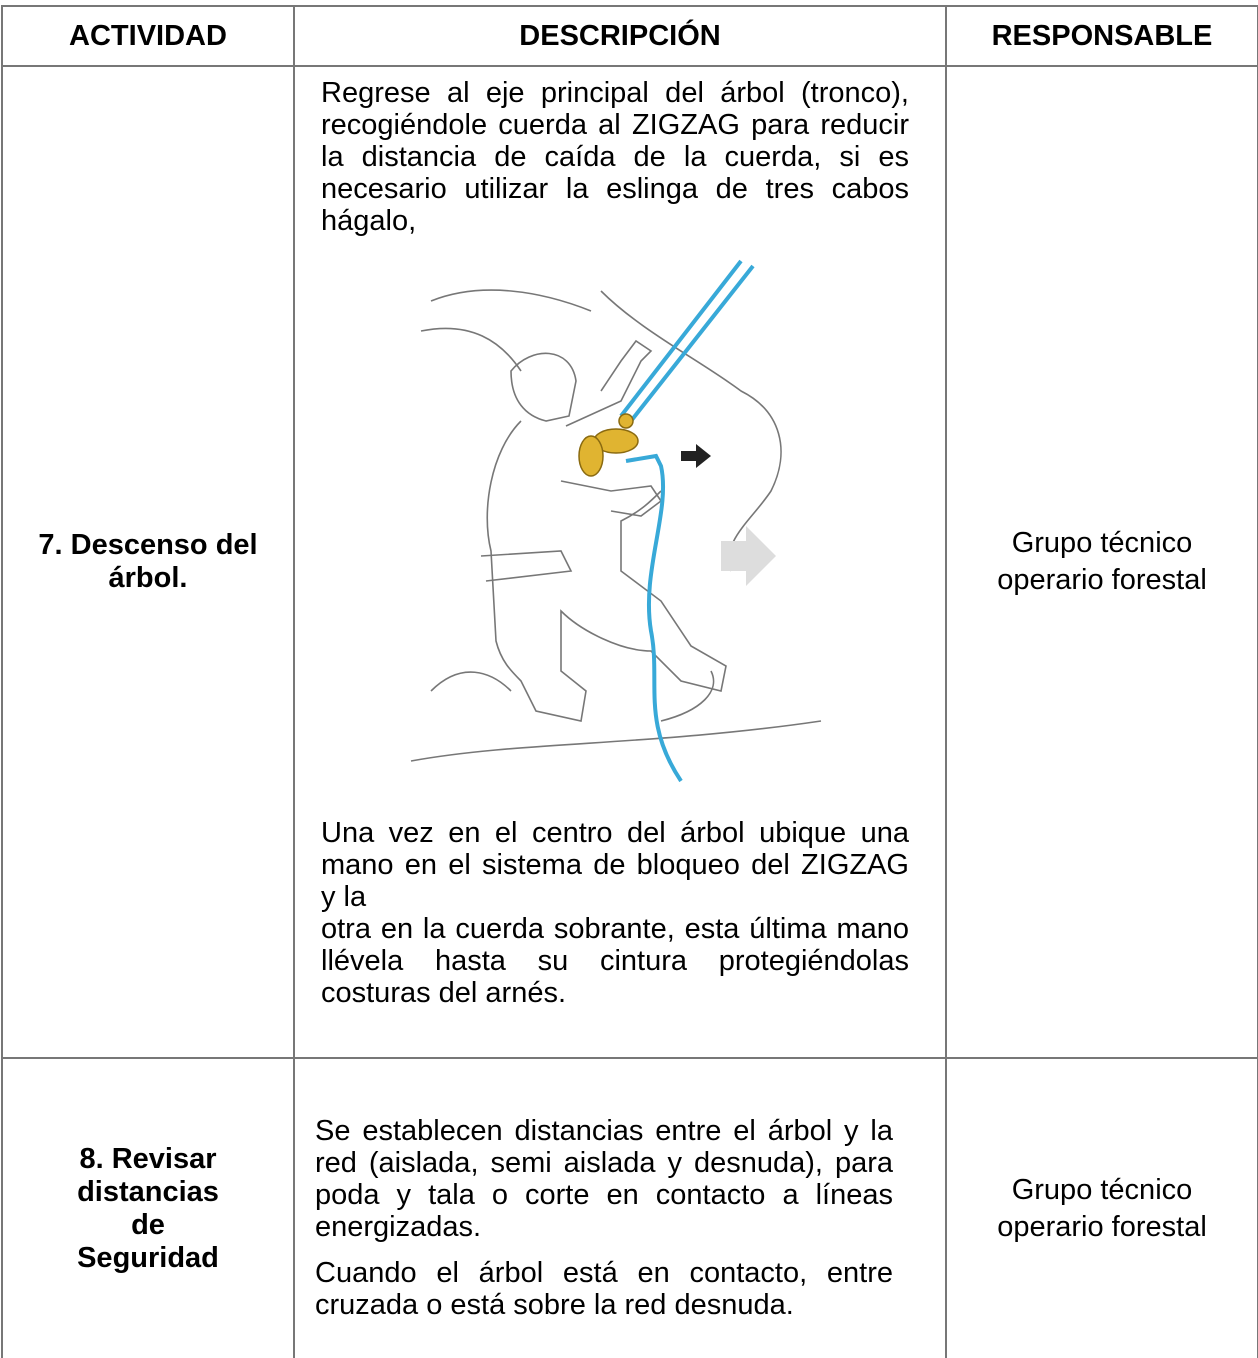 The width and height of the screenshot is (1258, 1358). I want to click on illustration, so click(616, 521).